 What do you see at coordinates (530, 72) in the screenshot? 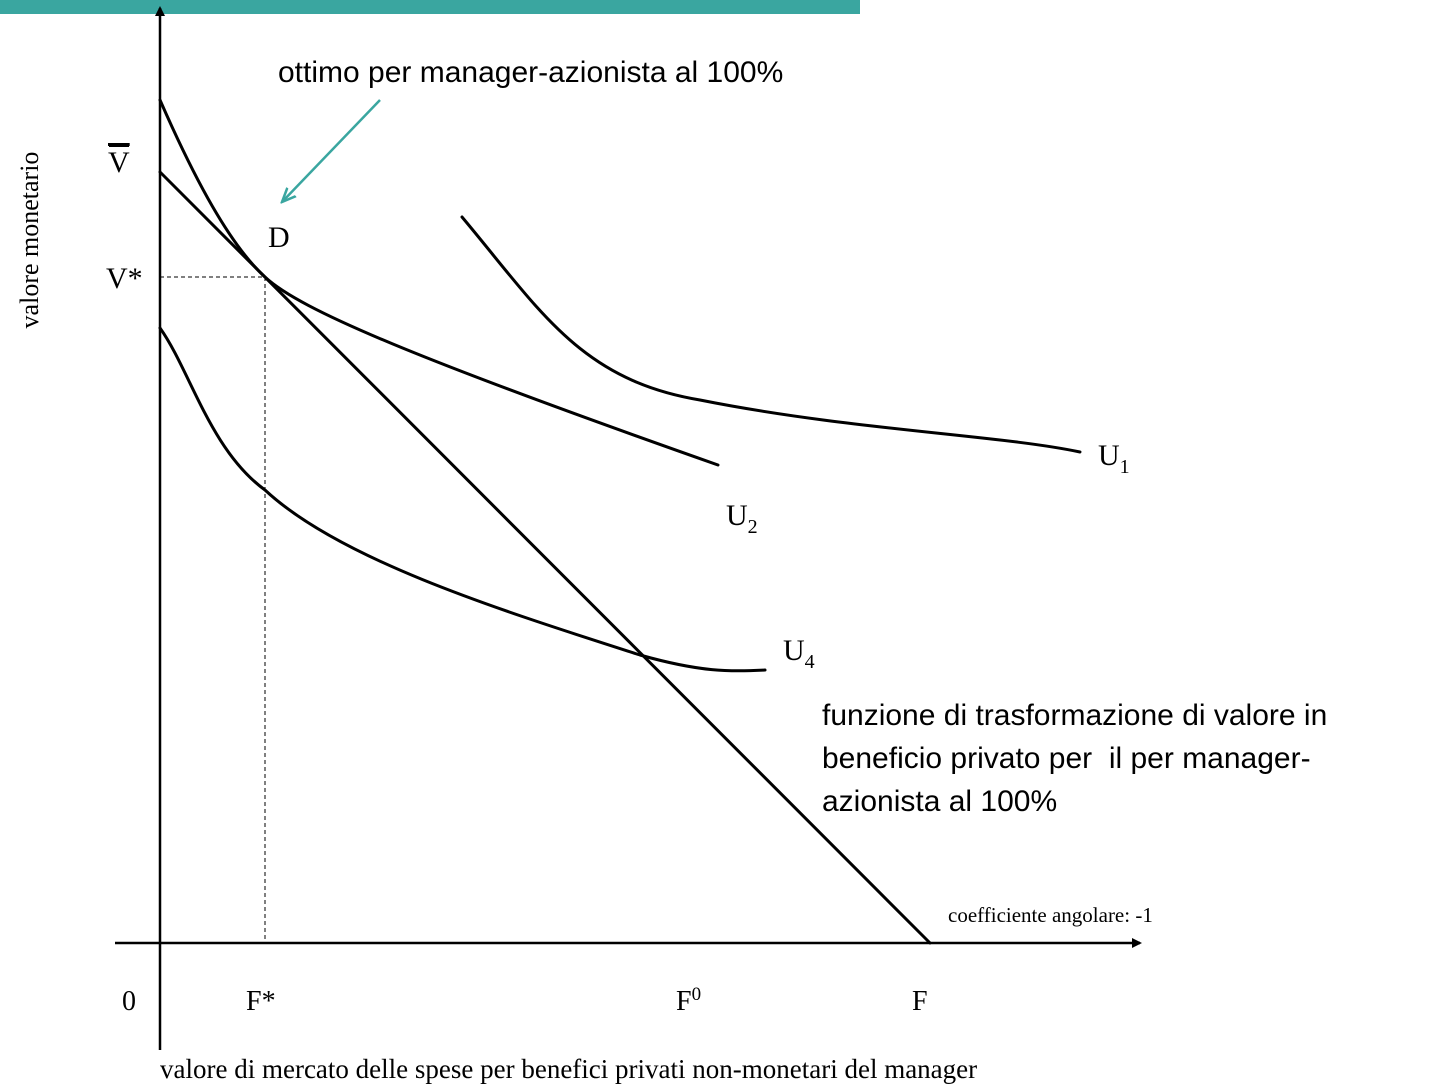
I see `annotation: ottimo per manager-azionista al 100%` at bounding box center [530, 72].